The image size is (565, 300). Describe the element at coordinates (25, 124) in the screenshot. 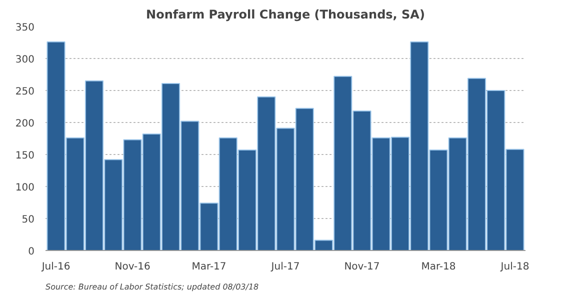

I see `y-tick-label: 200` at that location.